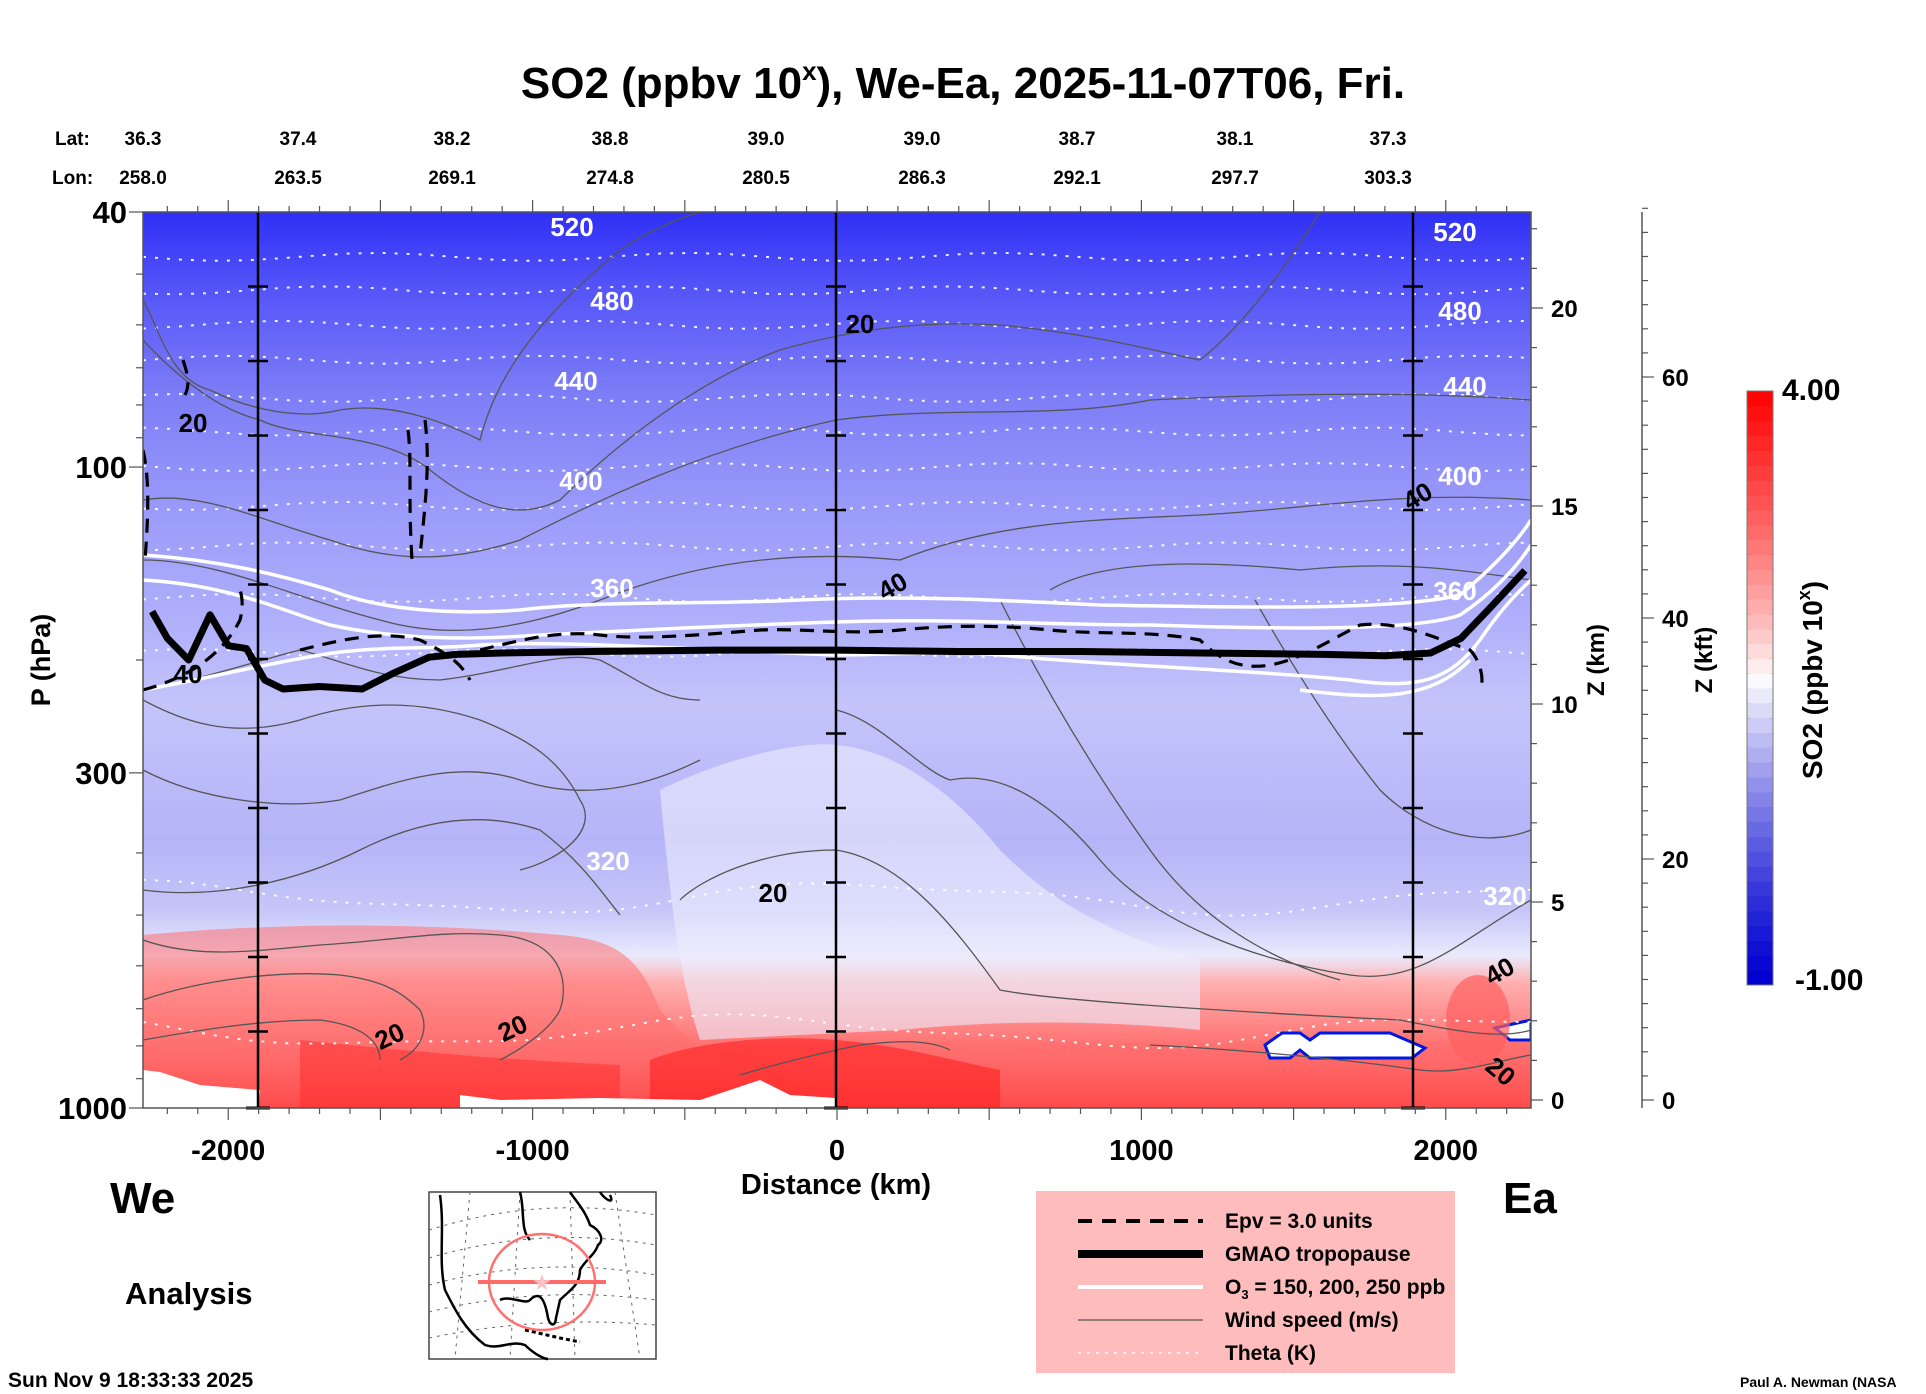  I want to click on west-label: We, so click(142, 1198).